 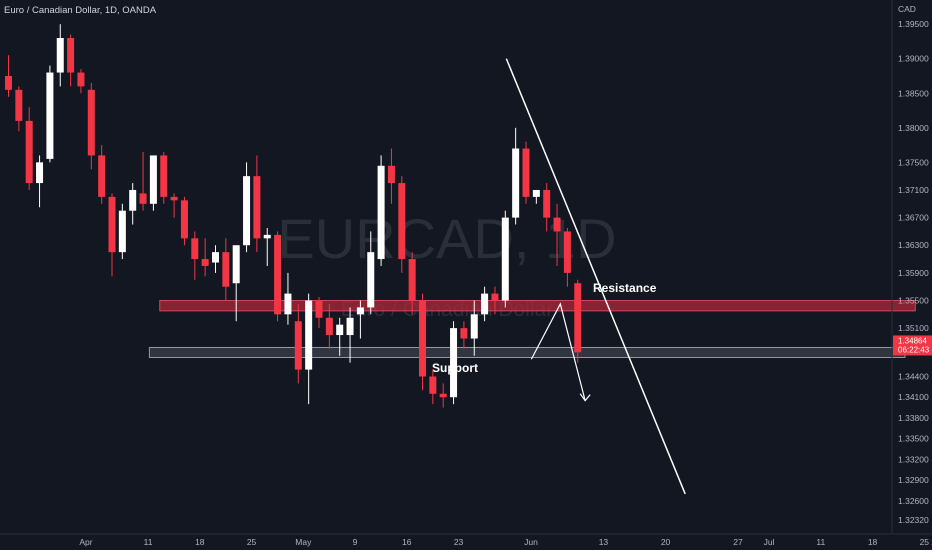 What do you see at coordinates (913, 418) in the screenshot?
I see `y-tick-label: 1.33800` at bounding box center [913, 418].